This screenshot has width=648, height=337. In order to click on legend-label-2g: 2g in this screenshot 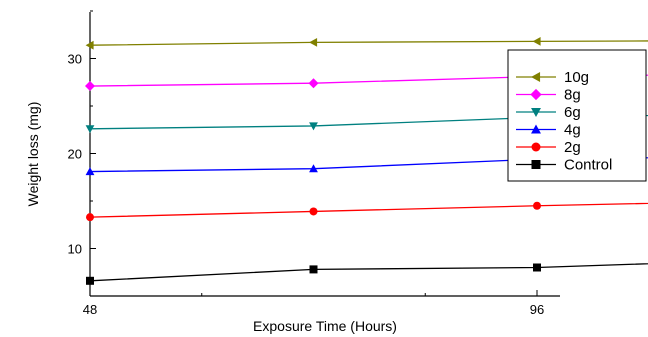, I will do `click(572, 147)`.